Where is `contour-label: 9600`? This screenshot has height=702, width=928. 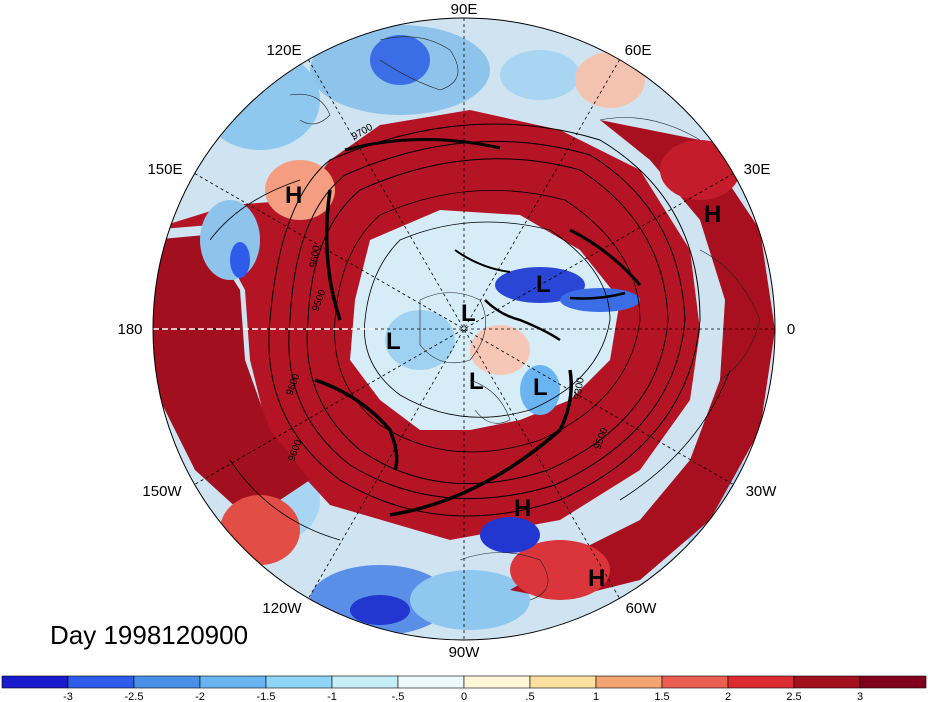 contour-label: 9600 is located at coordinates (315, 256).